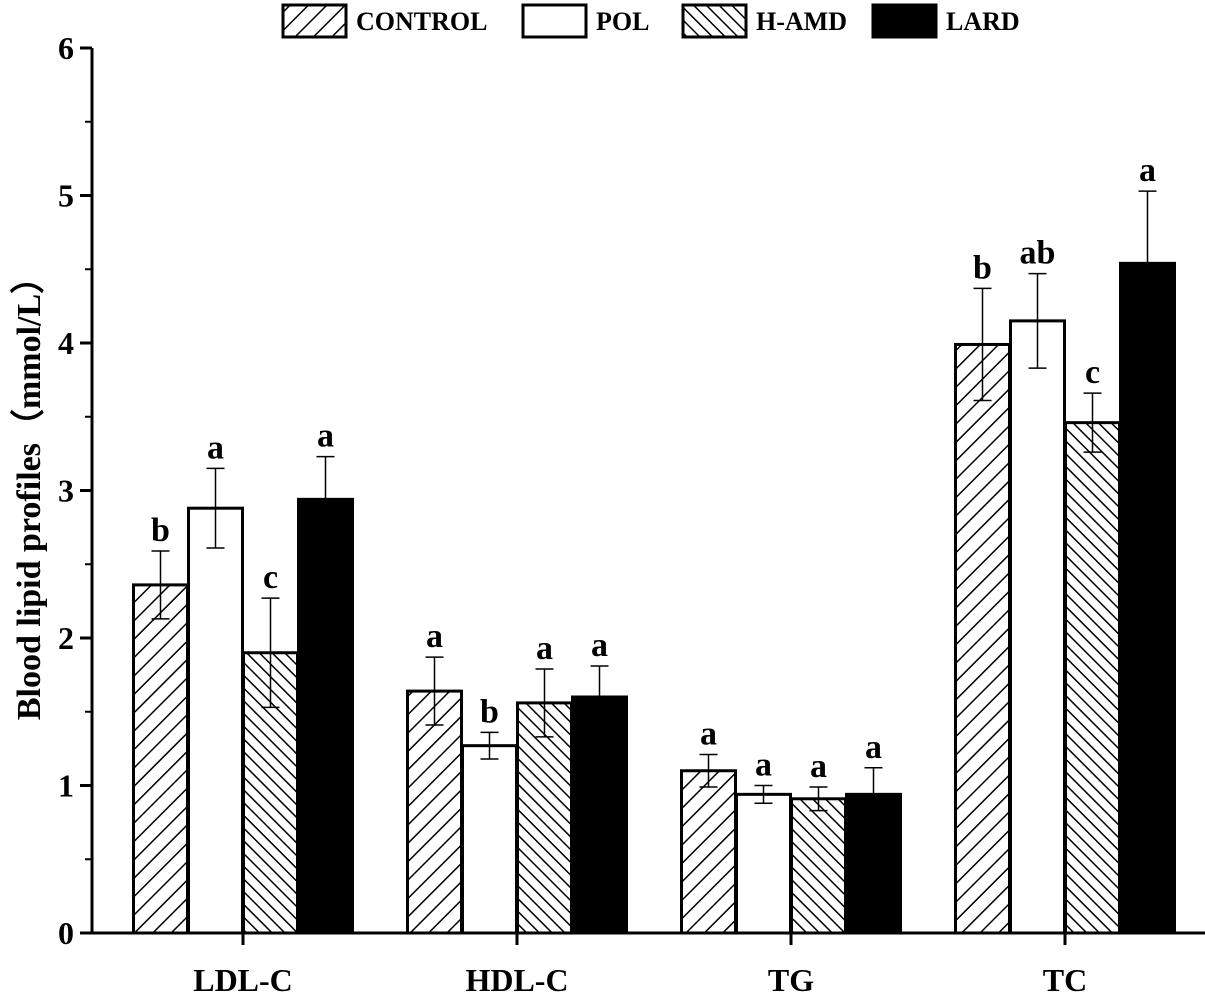 This screenshot has width=1205, height=1003. Describe the element at coordinates (243, 980) in the screenshot. I see `x-tick-label: LDL-C` at that location.